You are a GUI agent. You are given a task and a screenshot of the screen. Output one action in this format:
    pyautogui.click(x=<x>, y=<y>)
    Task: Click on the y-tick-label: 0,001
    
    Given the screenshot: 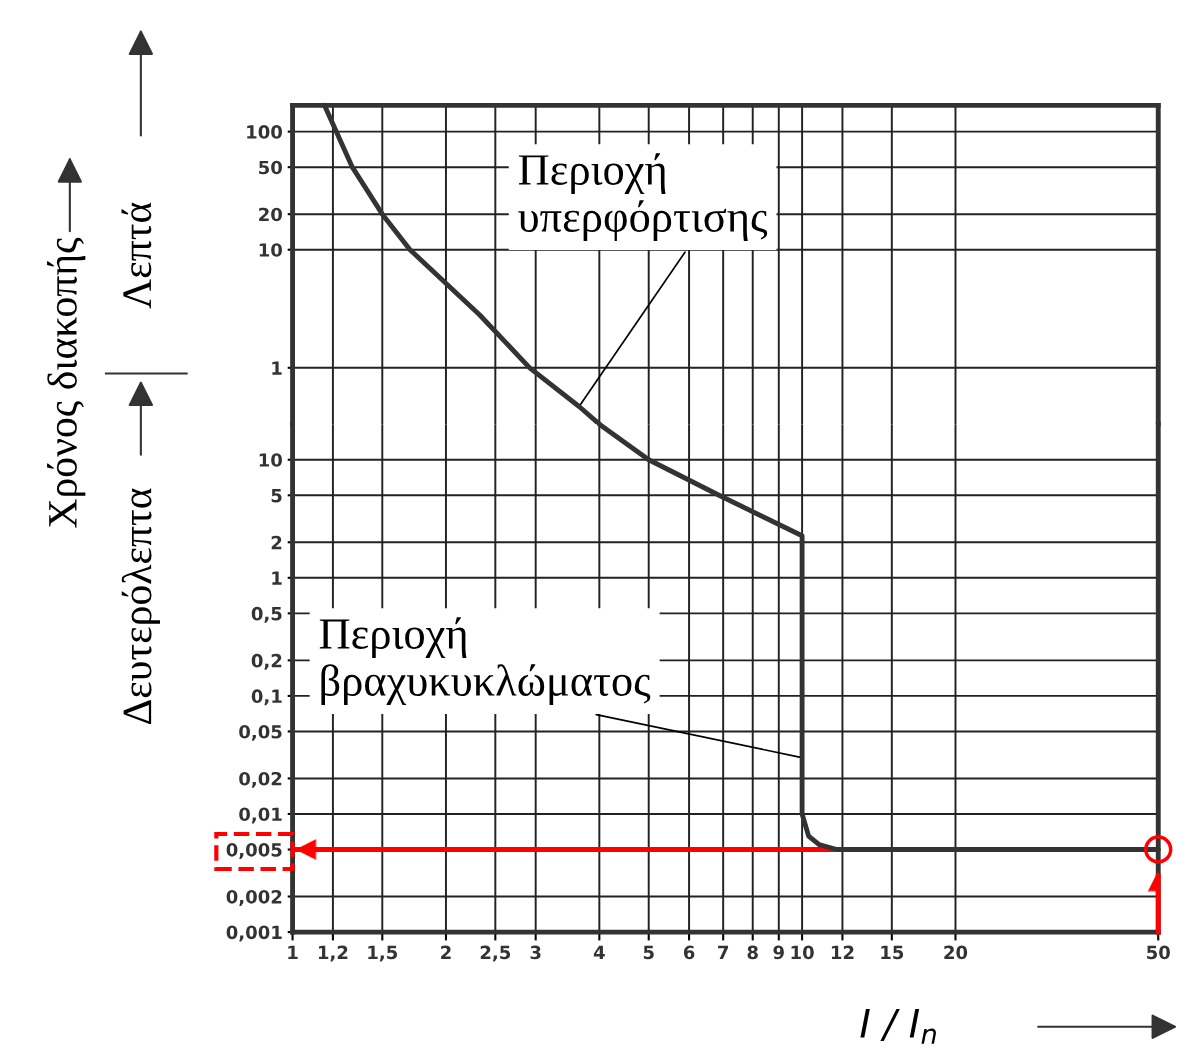 What is the action you would take?
    pyautogui.click(x=254, y=933)
    